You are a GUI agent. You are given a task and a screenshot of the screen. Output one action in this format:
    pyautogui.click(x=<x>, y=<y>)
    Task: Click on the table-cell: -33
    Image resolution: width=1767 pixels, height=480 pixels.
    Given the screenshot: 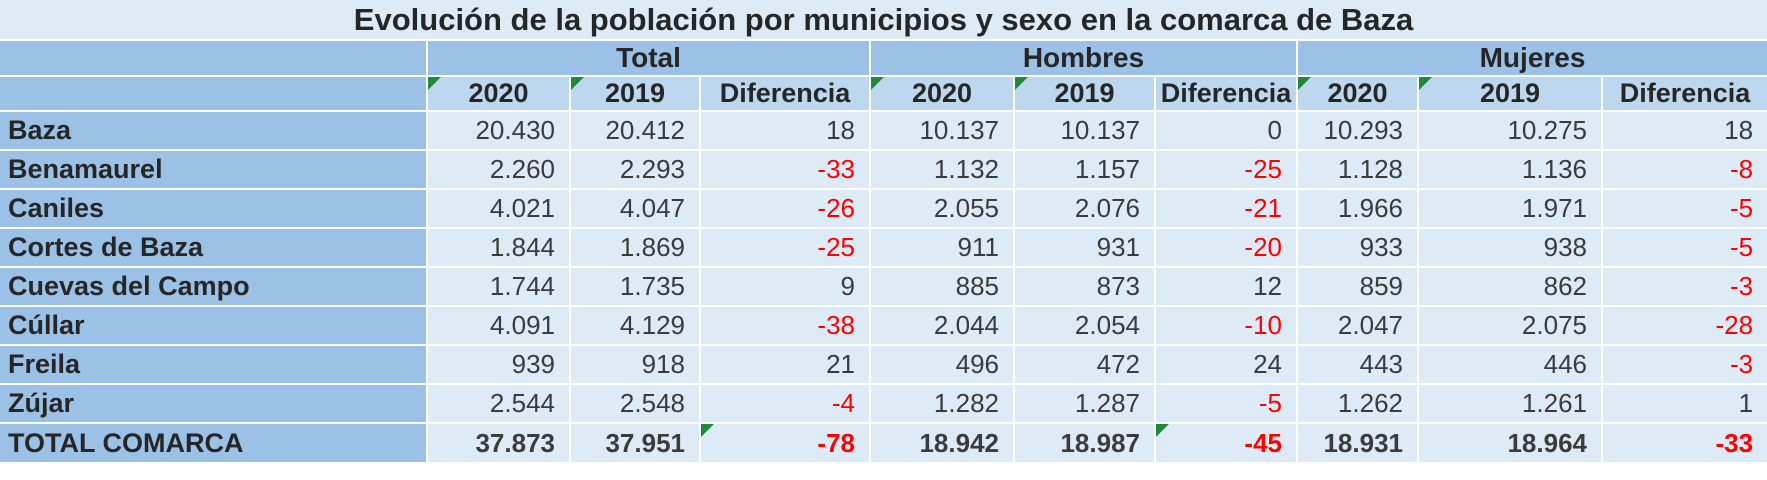 What is the action you would take?
    pyautogui.click(x=1683, y=442)
    